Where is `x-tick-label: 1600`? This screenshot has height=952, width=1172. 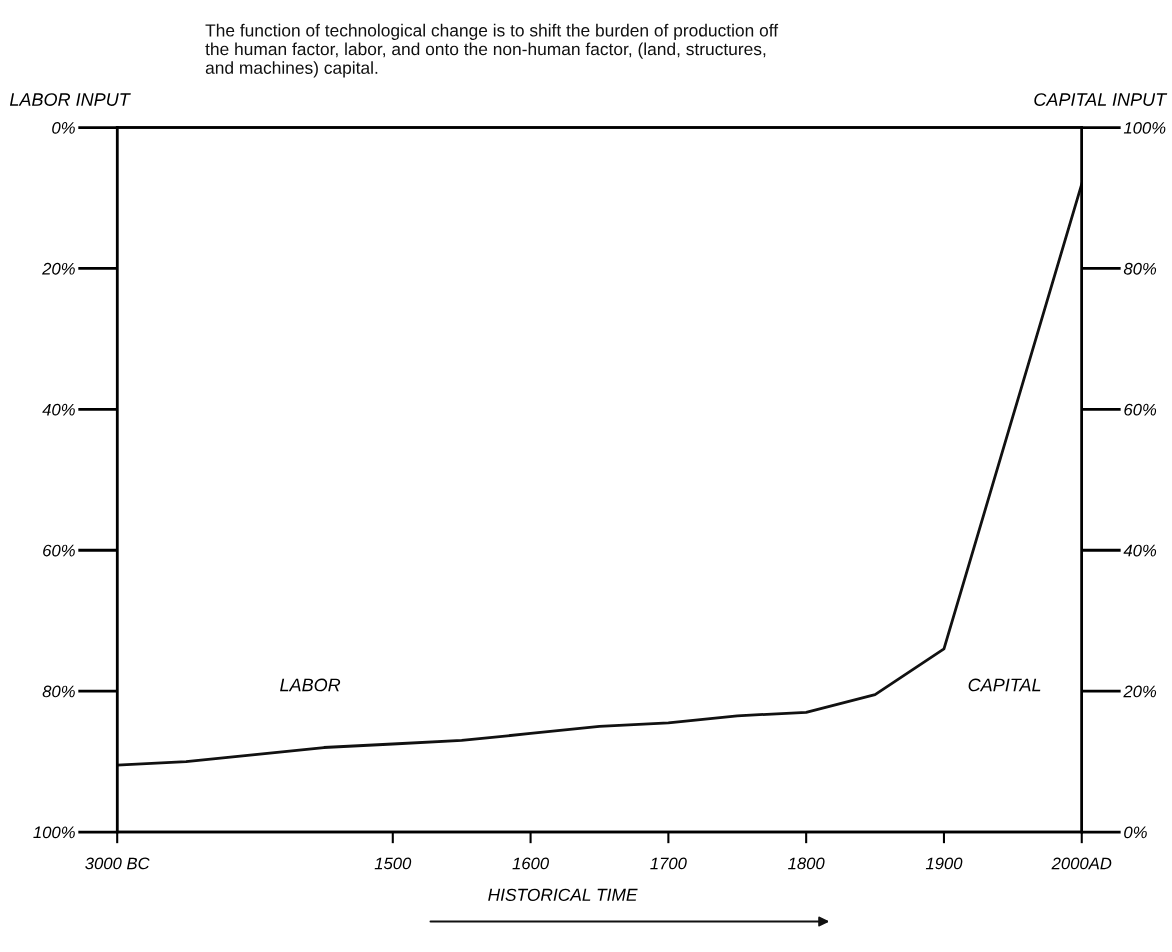
x-tick-label: 1600 is located at coordinates (530, 863).